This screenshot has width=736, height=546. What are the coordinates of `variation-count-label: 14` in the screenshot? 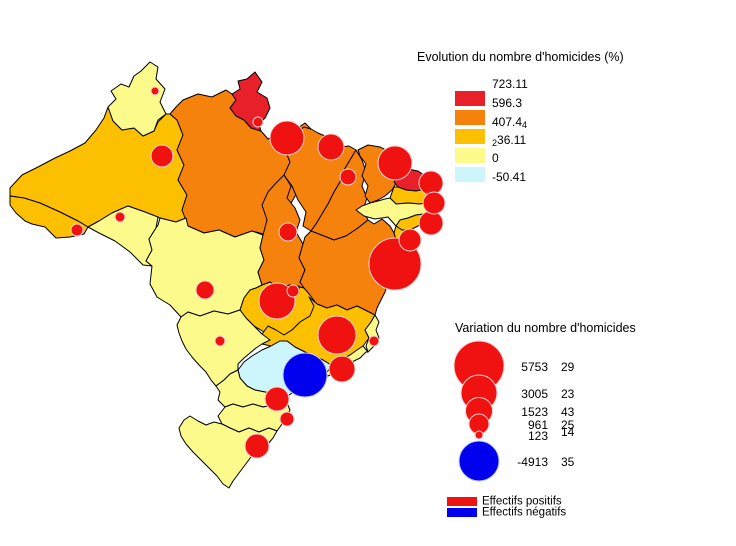 It's located at (568, 432).